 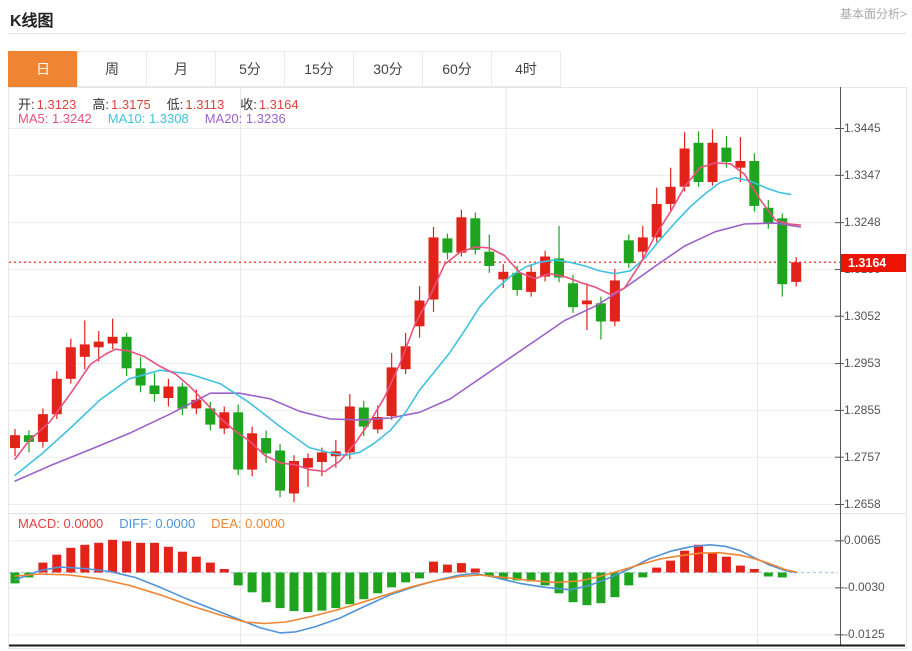 What do you see at coordinates (121, 104) in the screenshot?
I see `high-readout: 高: 1.3175` at bounding box center [121, 104].